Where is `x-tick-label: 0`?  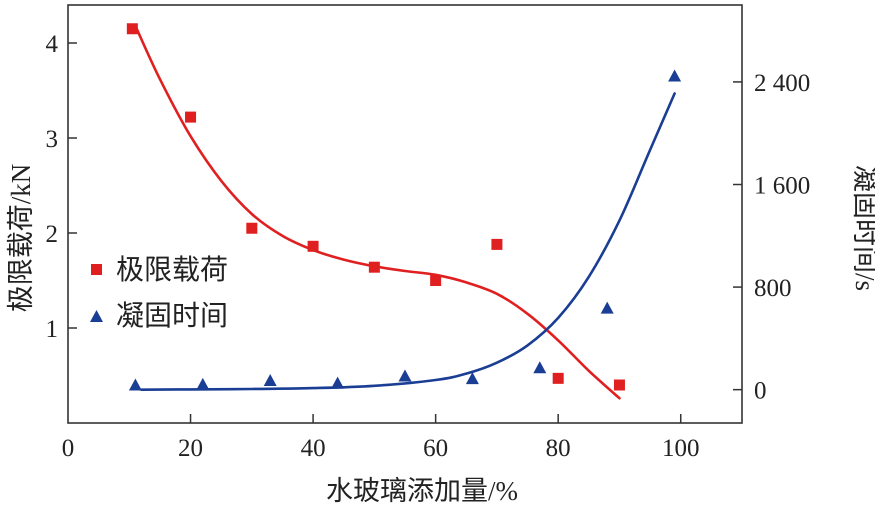
x-tick-label: 0 is located at coordinates (68, 448).